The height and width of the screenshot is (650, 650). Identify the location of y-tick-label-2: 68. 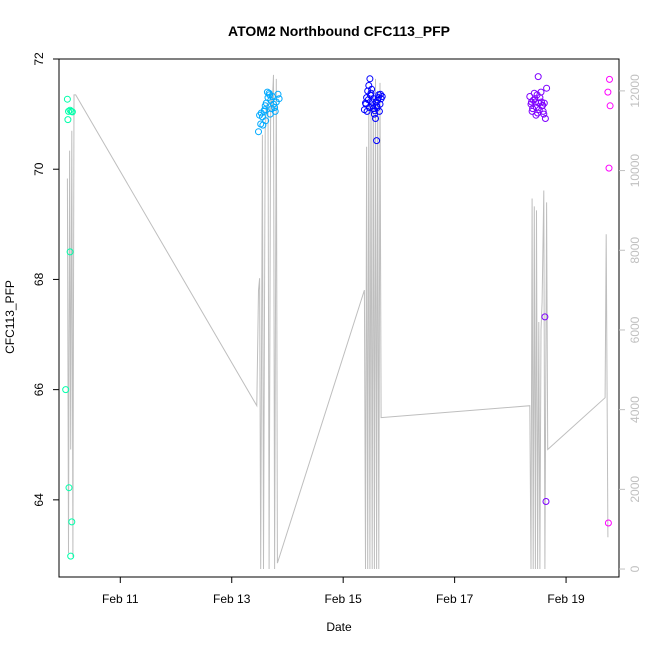
(39, 279).